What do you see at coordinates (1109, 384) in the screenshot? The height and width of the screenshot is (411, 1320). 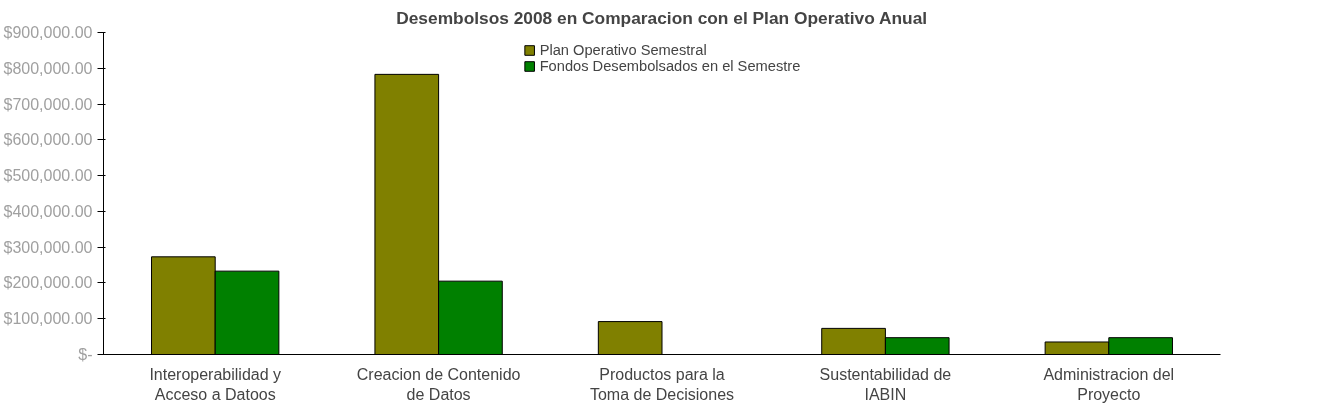 I see `x-tick-label: Administracion del Proyecto` at bounding box center [1109, 384].